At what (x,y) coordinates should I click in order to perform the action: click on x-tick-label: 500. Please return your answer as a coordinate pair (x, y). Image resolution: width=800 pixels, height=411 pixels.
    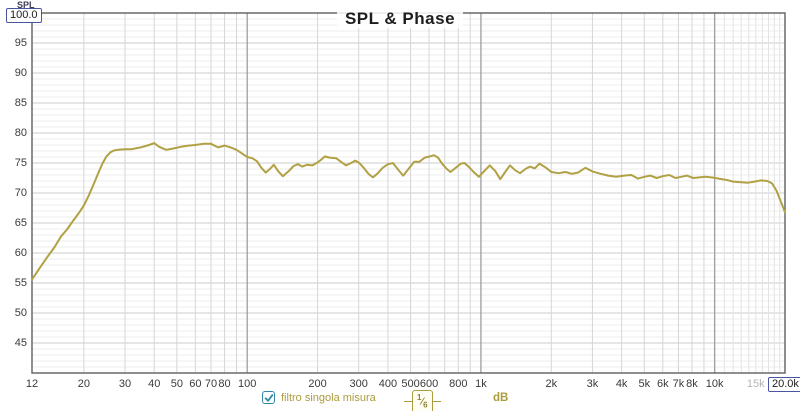
    Looking at the image, I should click on (410, 384).